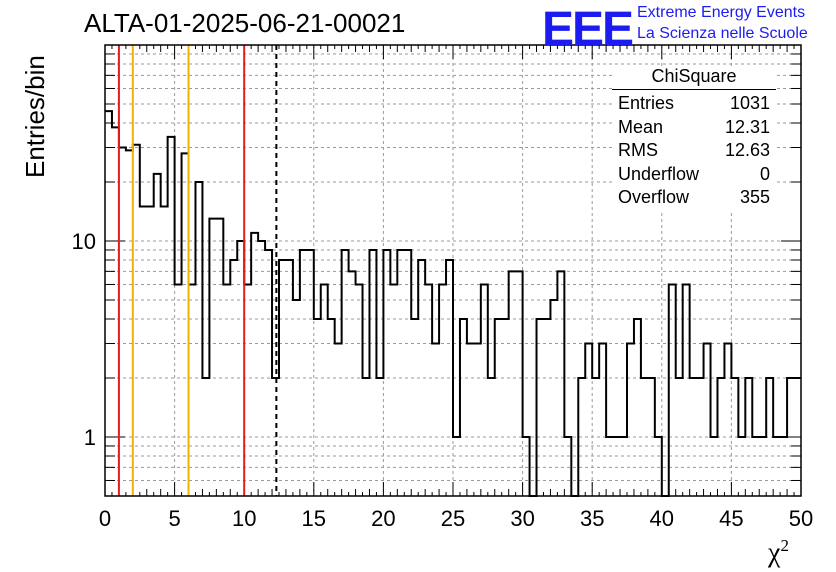  What do you see at coordinates (638, 150) in the screenshot?
I see `stats-label: RMS` at bounding box center [638, 150].